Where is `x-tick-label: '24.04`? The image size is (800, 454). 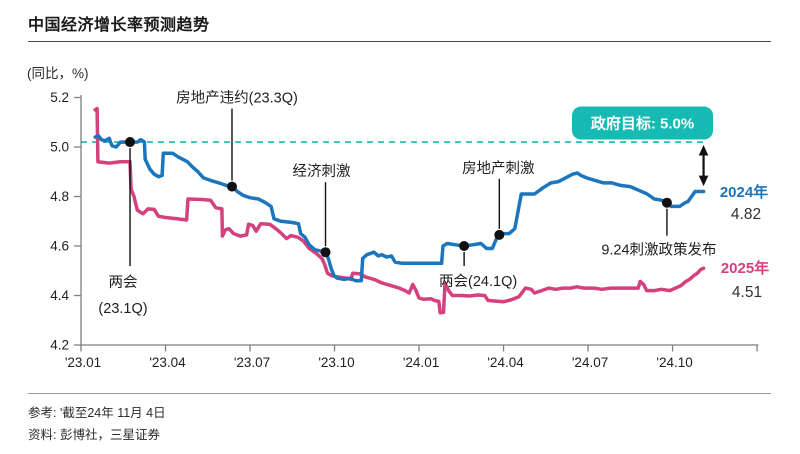
x-tick-label: '24.04 is located at coordinates (505, 362).